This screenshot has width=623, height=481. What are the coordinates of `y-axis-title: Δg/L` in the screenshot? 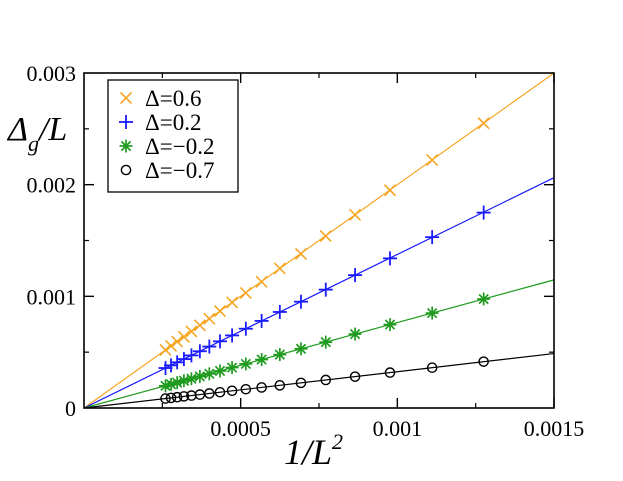 It's located at (36, 133).